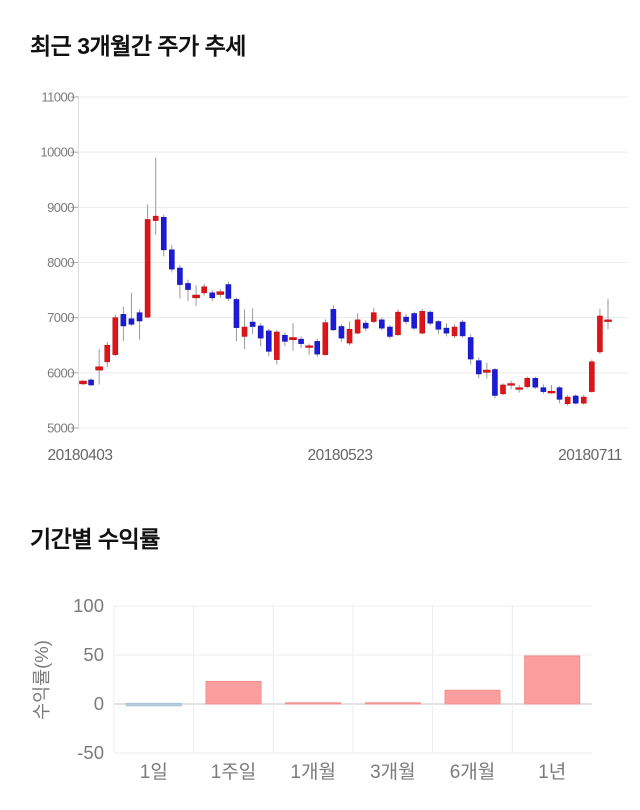 The image size is (640, 810). What do you see at coordinates (552, 772) in the screenshot?
I see `svg-text: 1년` at bounding box center [552, 772].